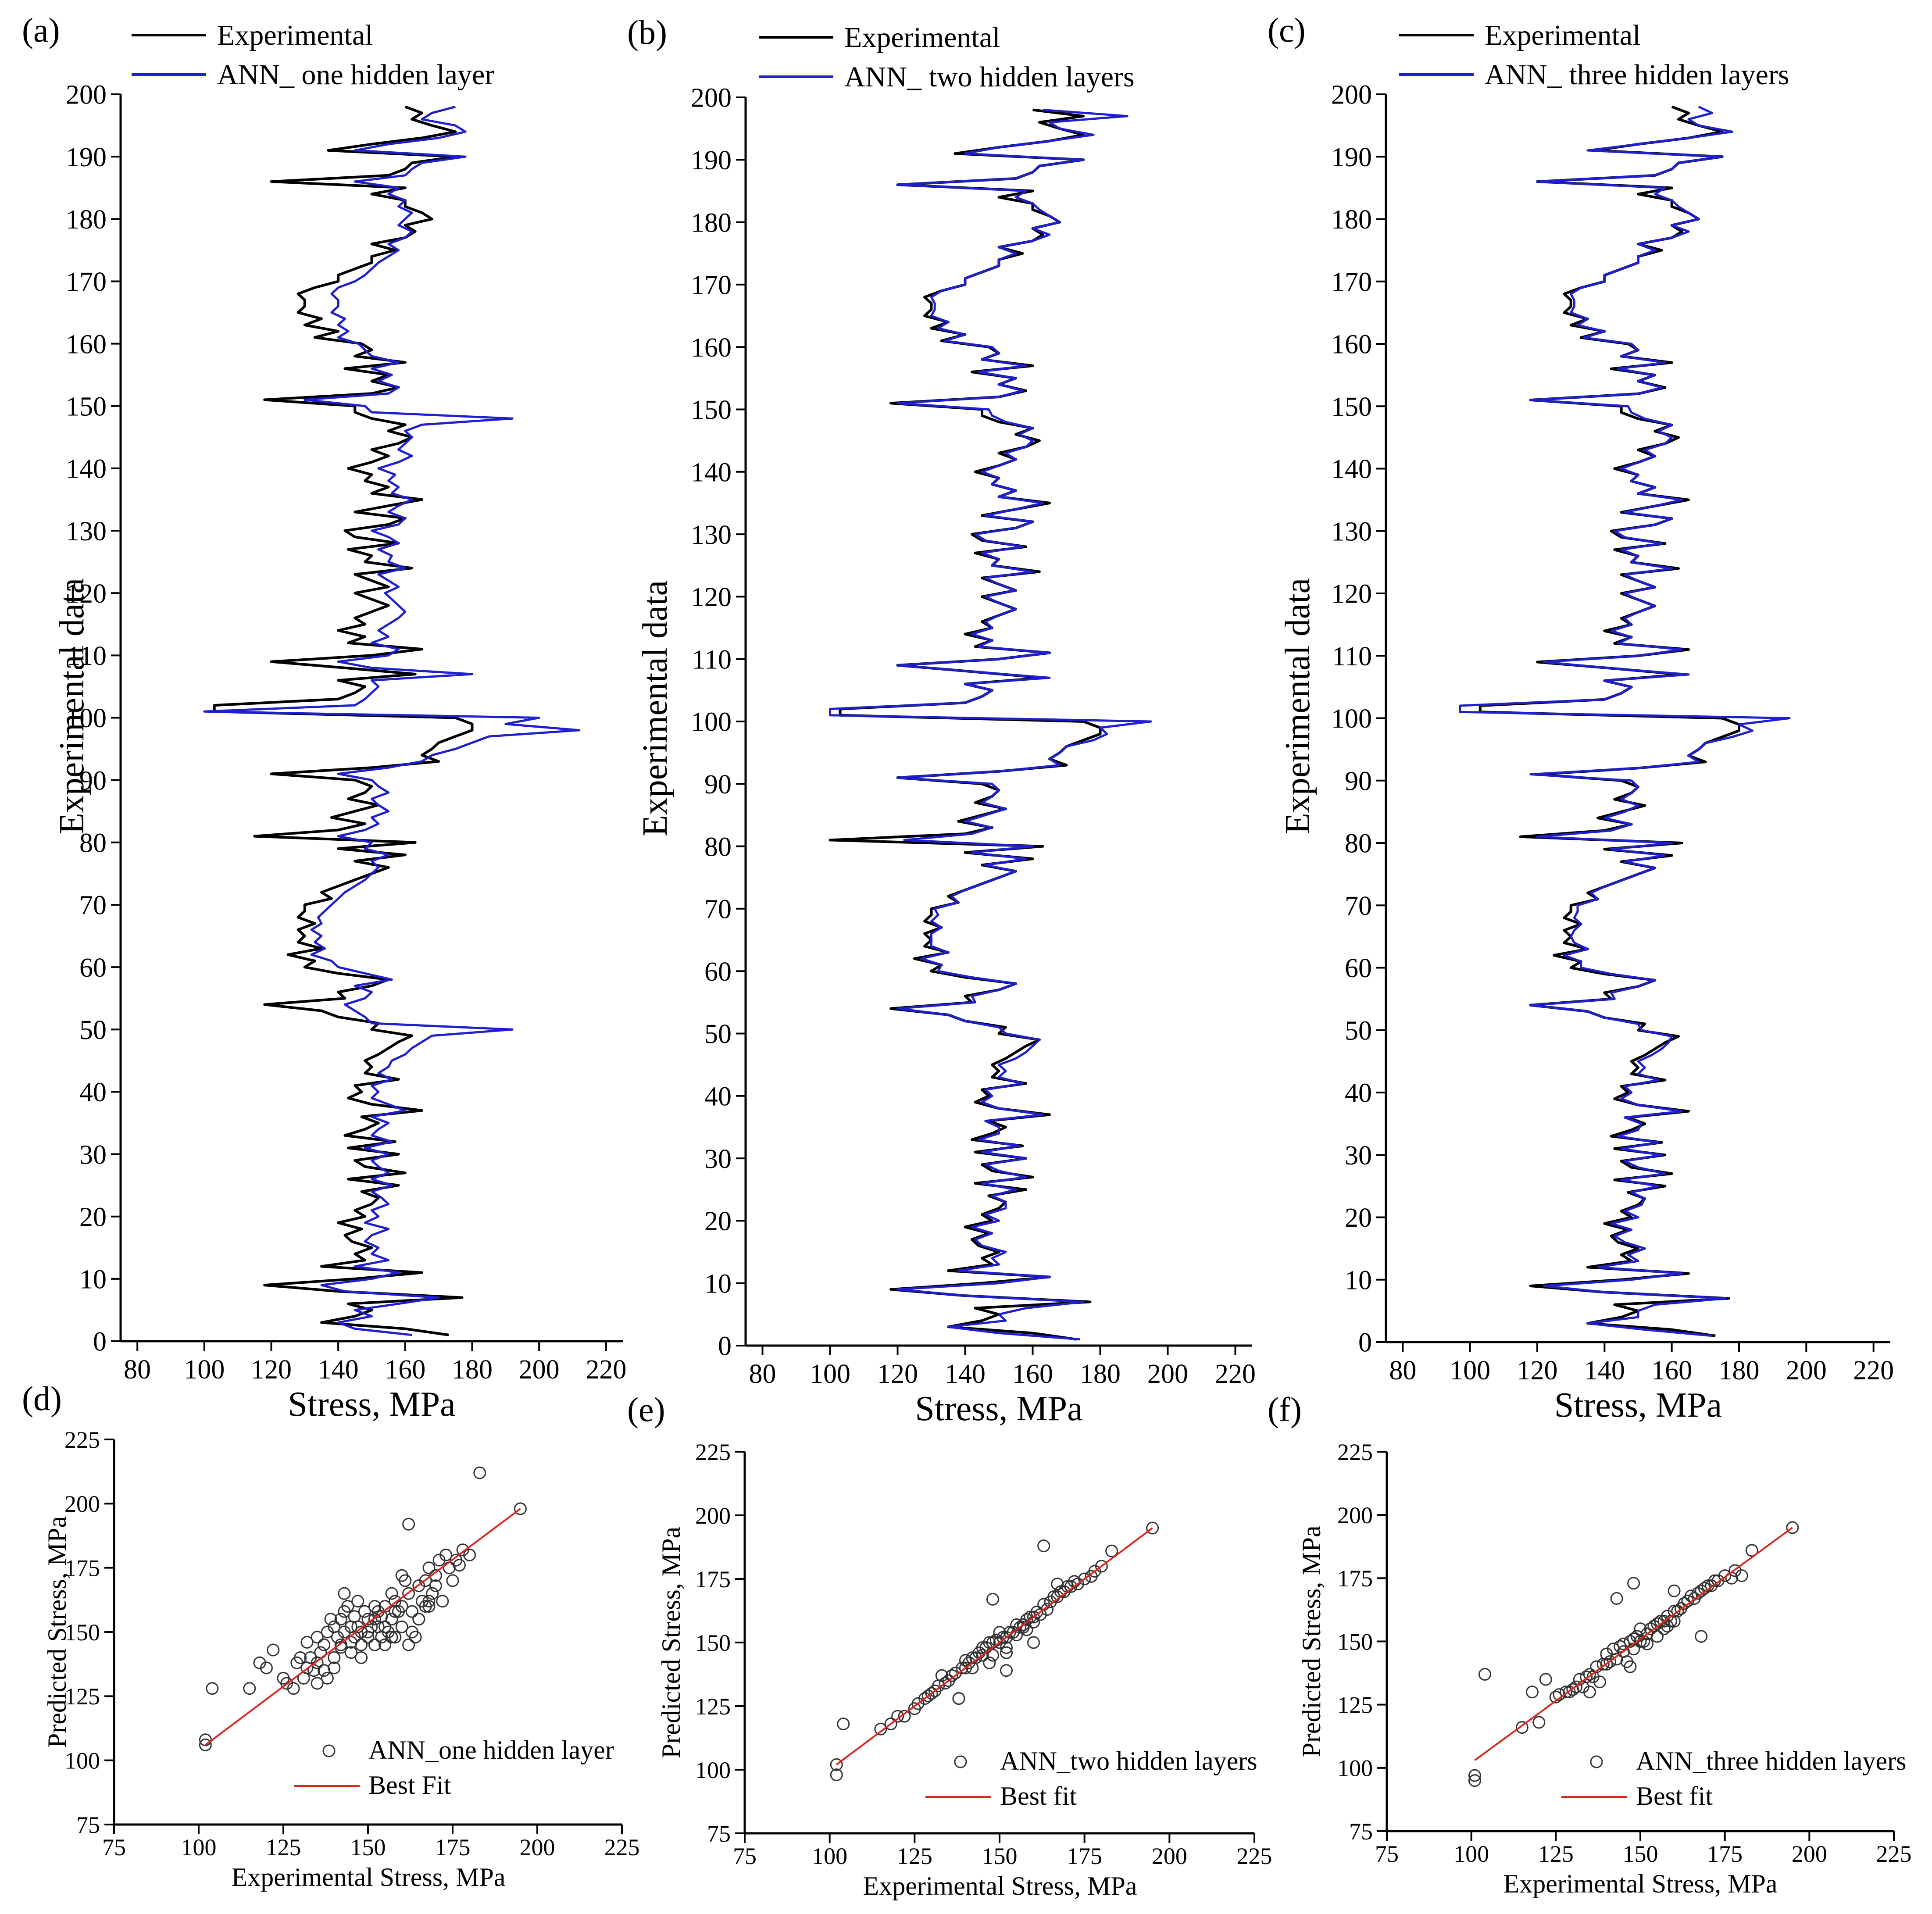 The width and height of the screenshot is (1932, 1914). Describe the element at coordinates (371, 1404) in the screenshot. I see `x-axis-title: Stress, MPa` at that location.